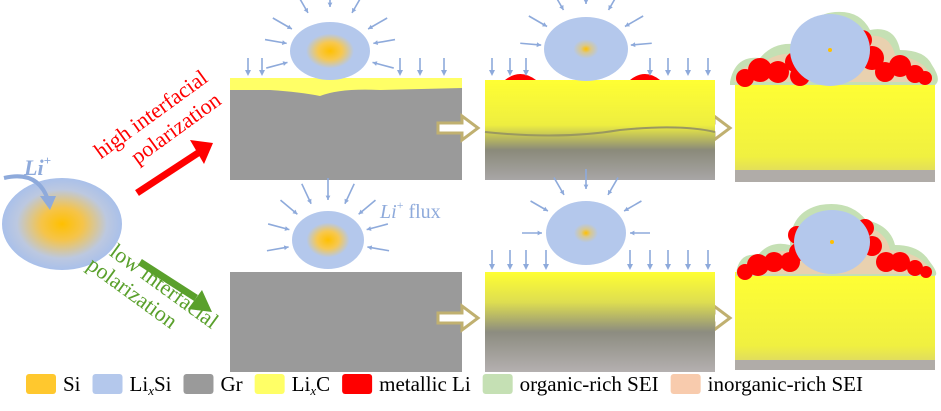 The image size is (941, 411). Describe the element at coordinates (311, 385) in the screenshot. I see `legend-label: LixC` at that location.